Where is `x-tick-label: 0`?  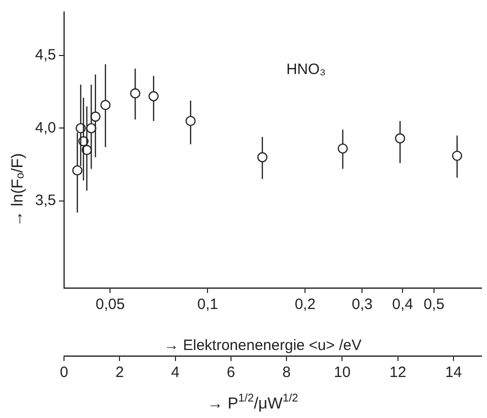
x-tick-label: 0 is located at coordinates (64, 373).